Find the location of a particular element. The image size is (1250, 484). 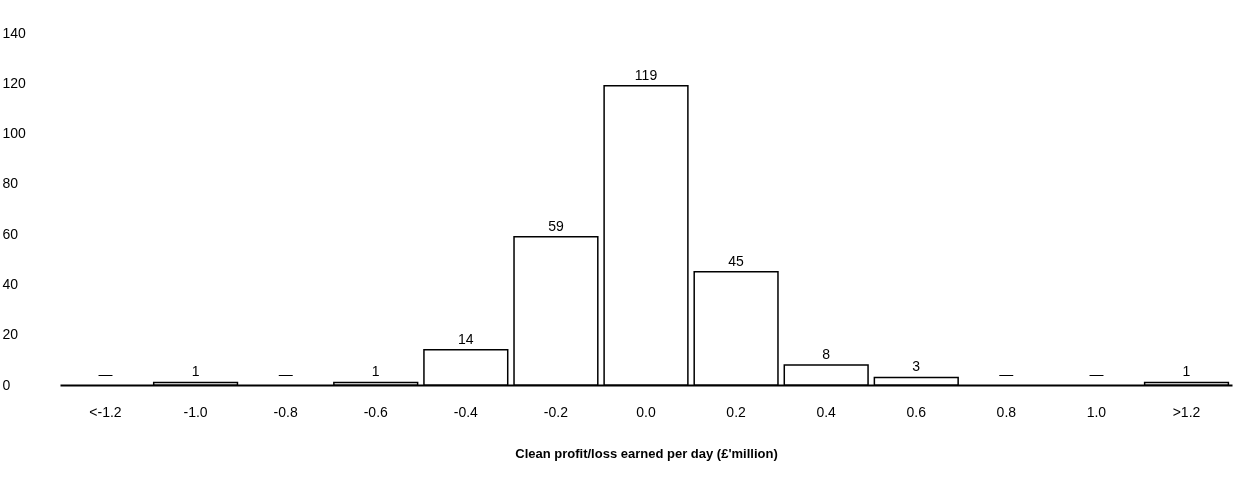

x-tick-label: 0.4 is located at coordinates (826, 411).